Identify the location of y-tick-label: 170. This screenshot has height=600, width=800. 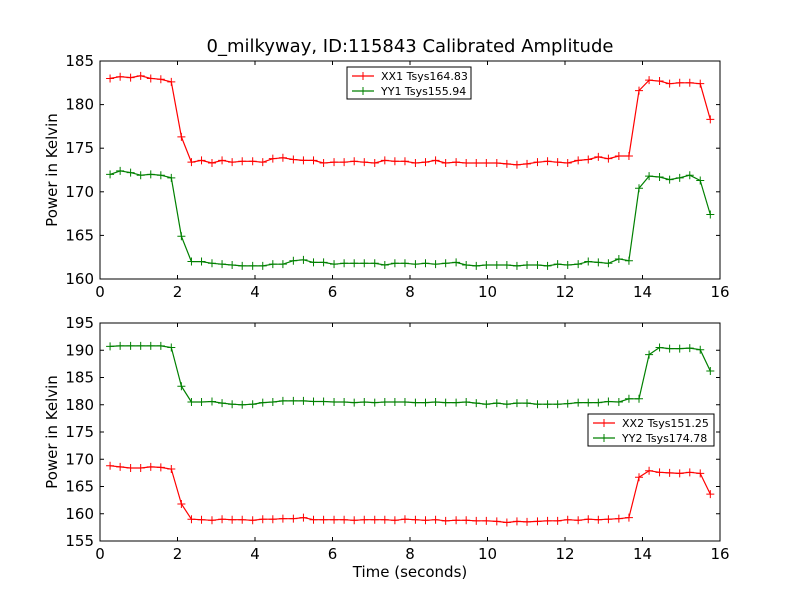
(79, 459).